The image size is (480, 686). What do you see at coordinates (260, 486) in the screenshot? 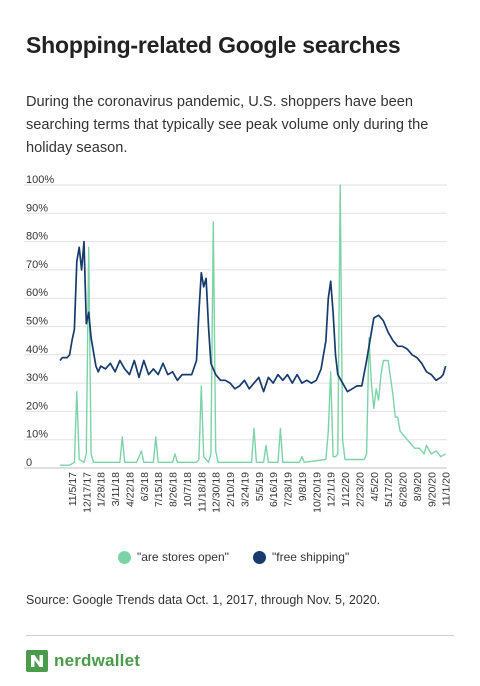
I see `x-tick-label: 5/5/19` at bounding box center [260, 486].